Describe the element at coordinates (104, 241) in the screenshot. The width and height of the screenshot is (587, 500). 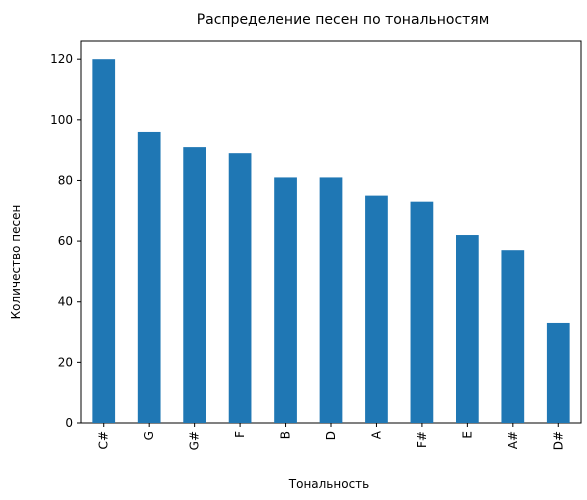
I see `bar-C#` at that location.